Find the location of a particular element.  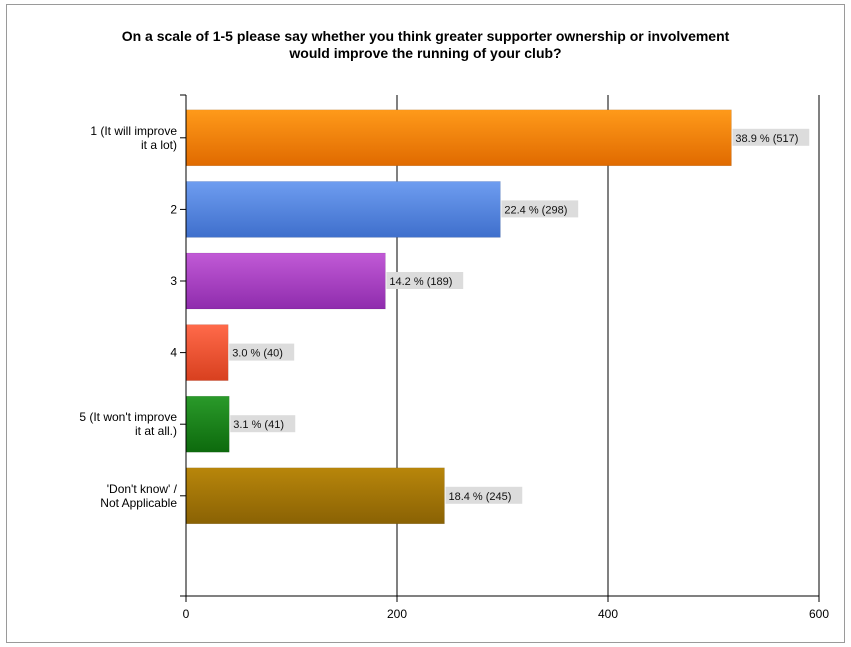

data-label-6: 18.4 % (245) is located at coordinates (479, 497).